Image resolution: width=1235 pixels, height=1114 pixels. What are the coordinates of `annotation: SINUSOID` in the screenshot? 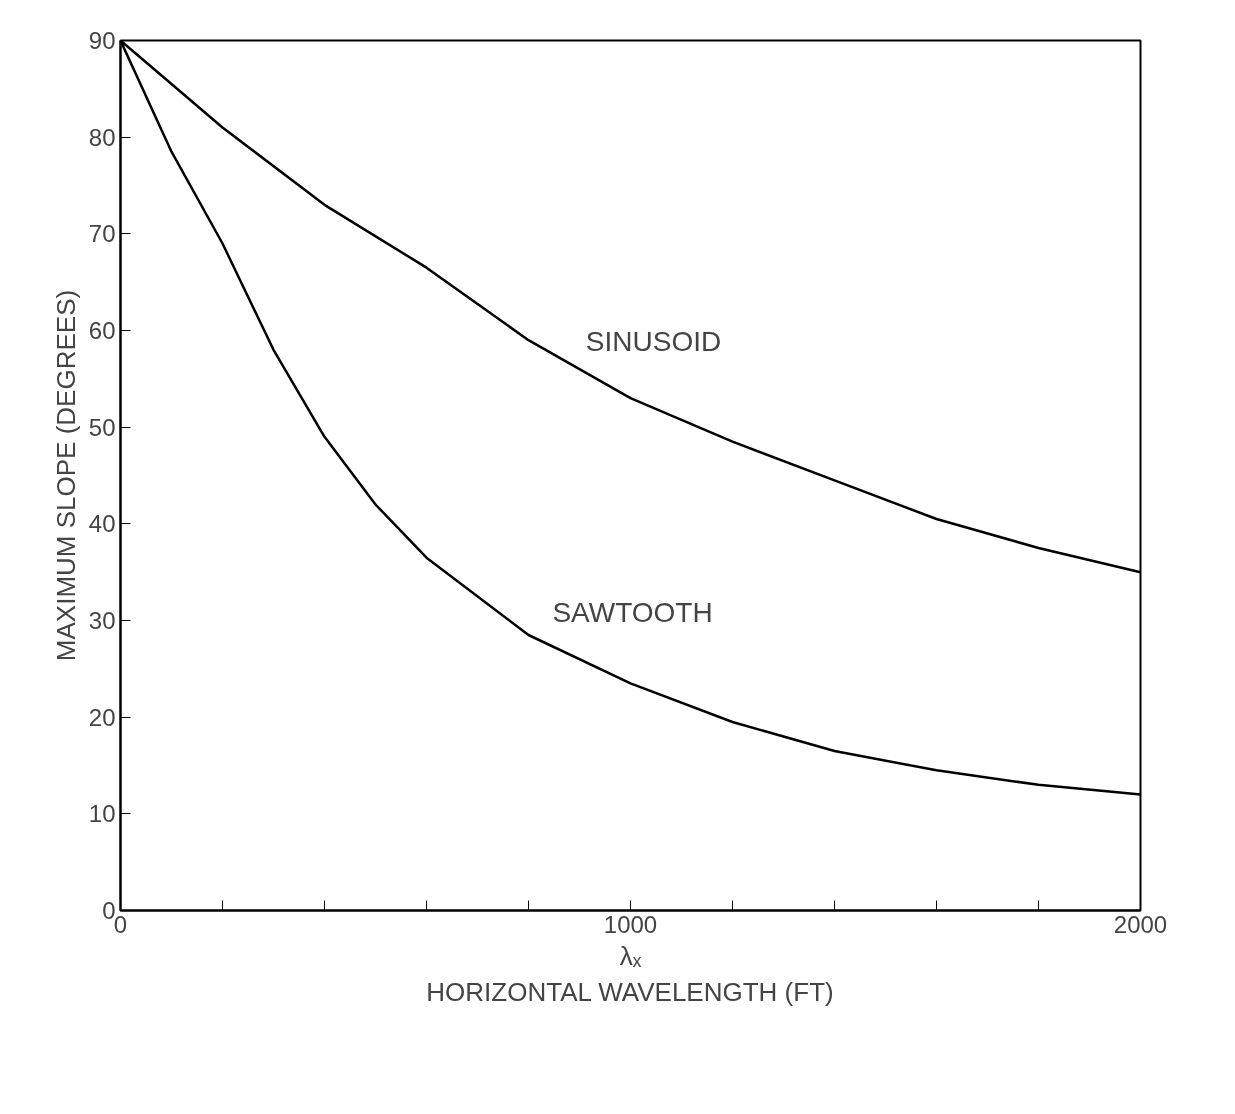 It's located at (653, 341).